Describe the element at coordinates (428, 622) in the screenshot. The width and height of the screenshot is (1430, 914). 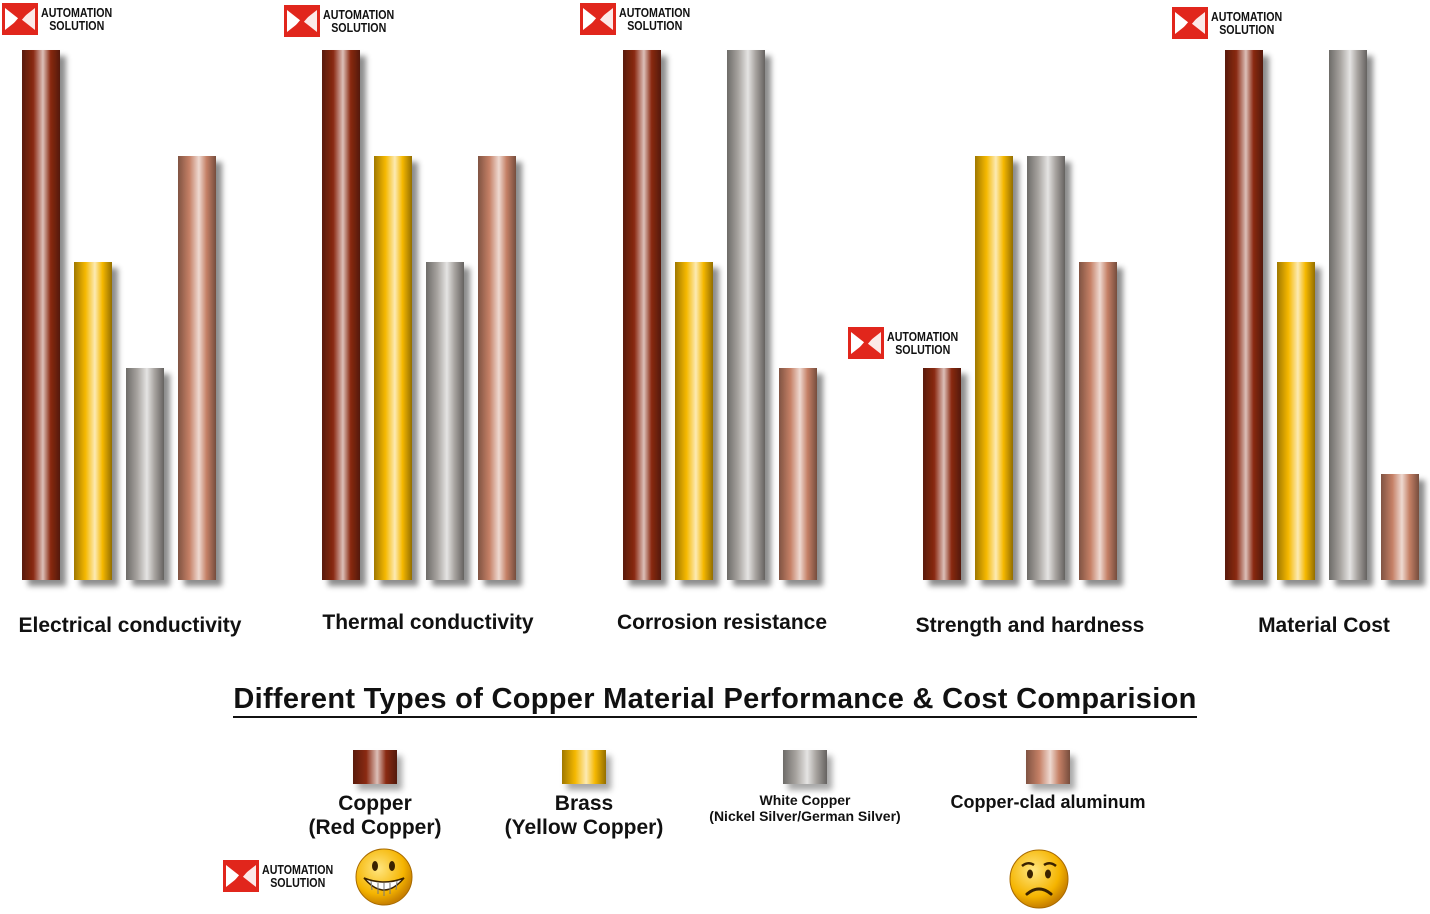
I see `category-label: Thermal conductivity` at that location.